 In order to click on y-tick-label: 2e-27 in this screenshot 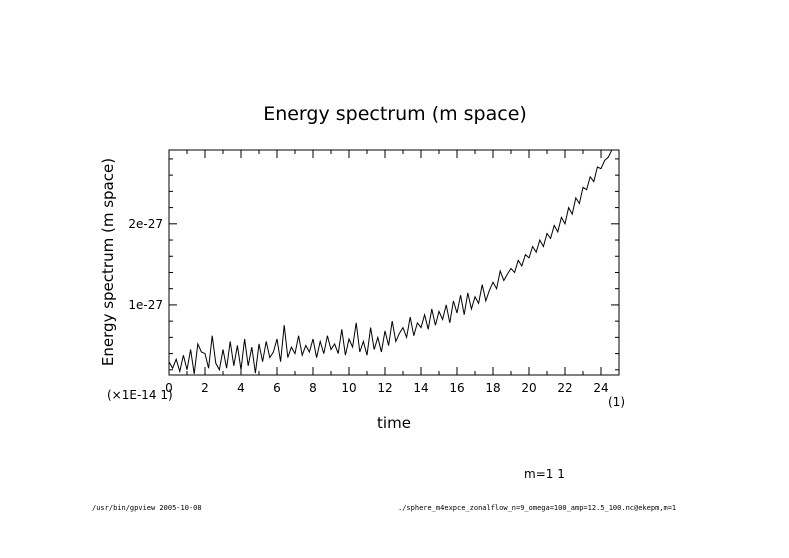, I will do `click(145, 224)`.